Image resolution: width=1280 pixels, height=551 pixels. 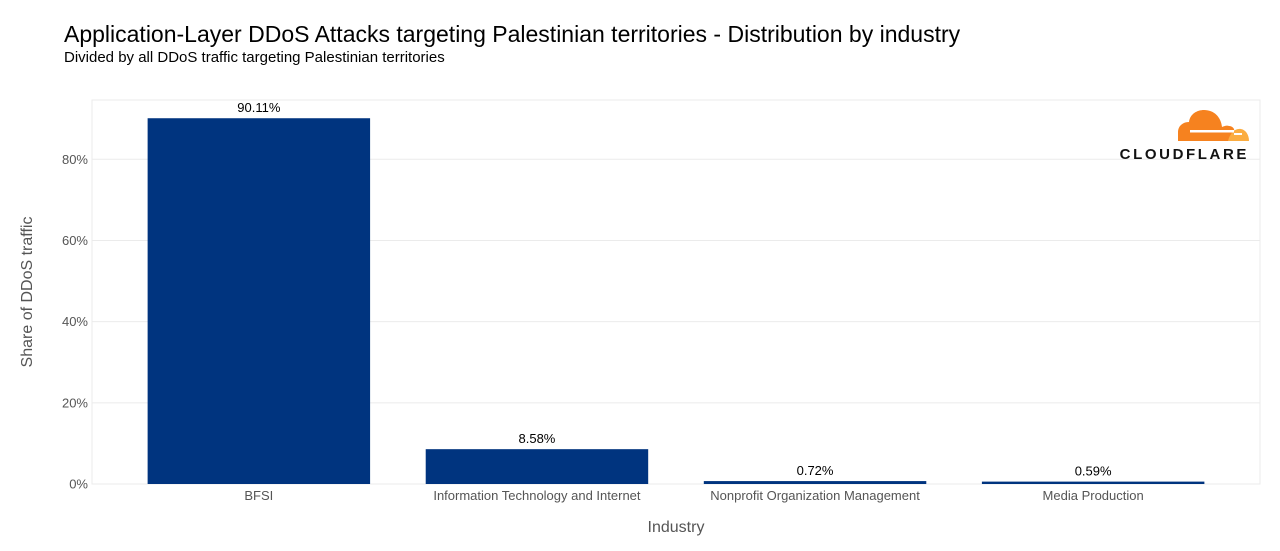 I want to click on y-tick-label: 40%, so click(x=75, y=321).